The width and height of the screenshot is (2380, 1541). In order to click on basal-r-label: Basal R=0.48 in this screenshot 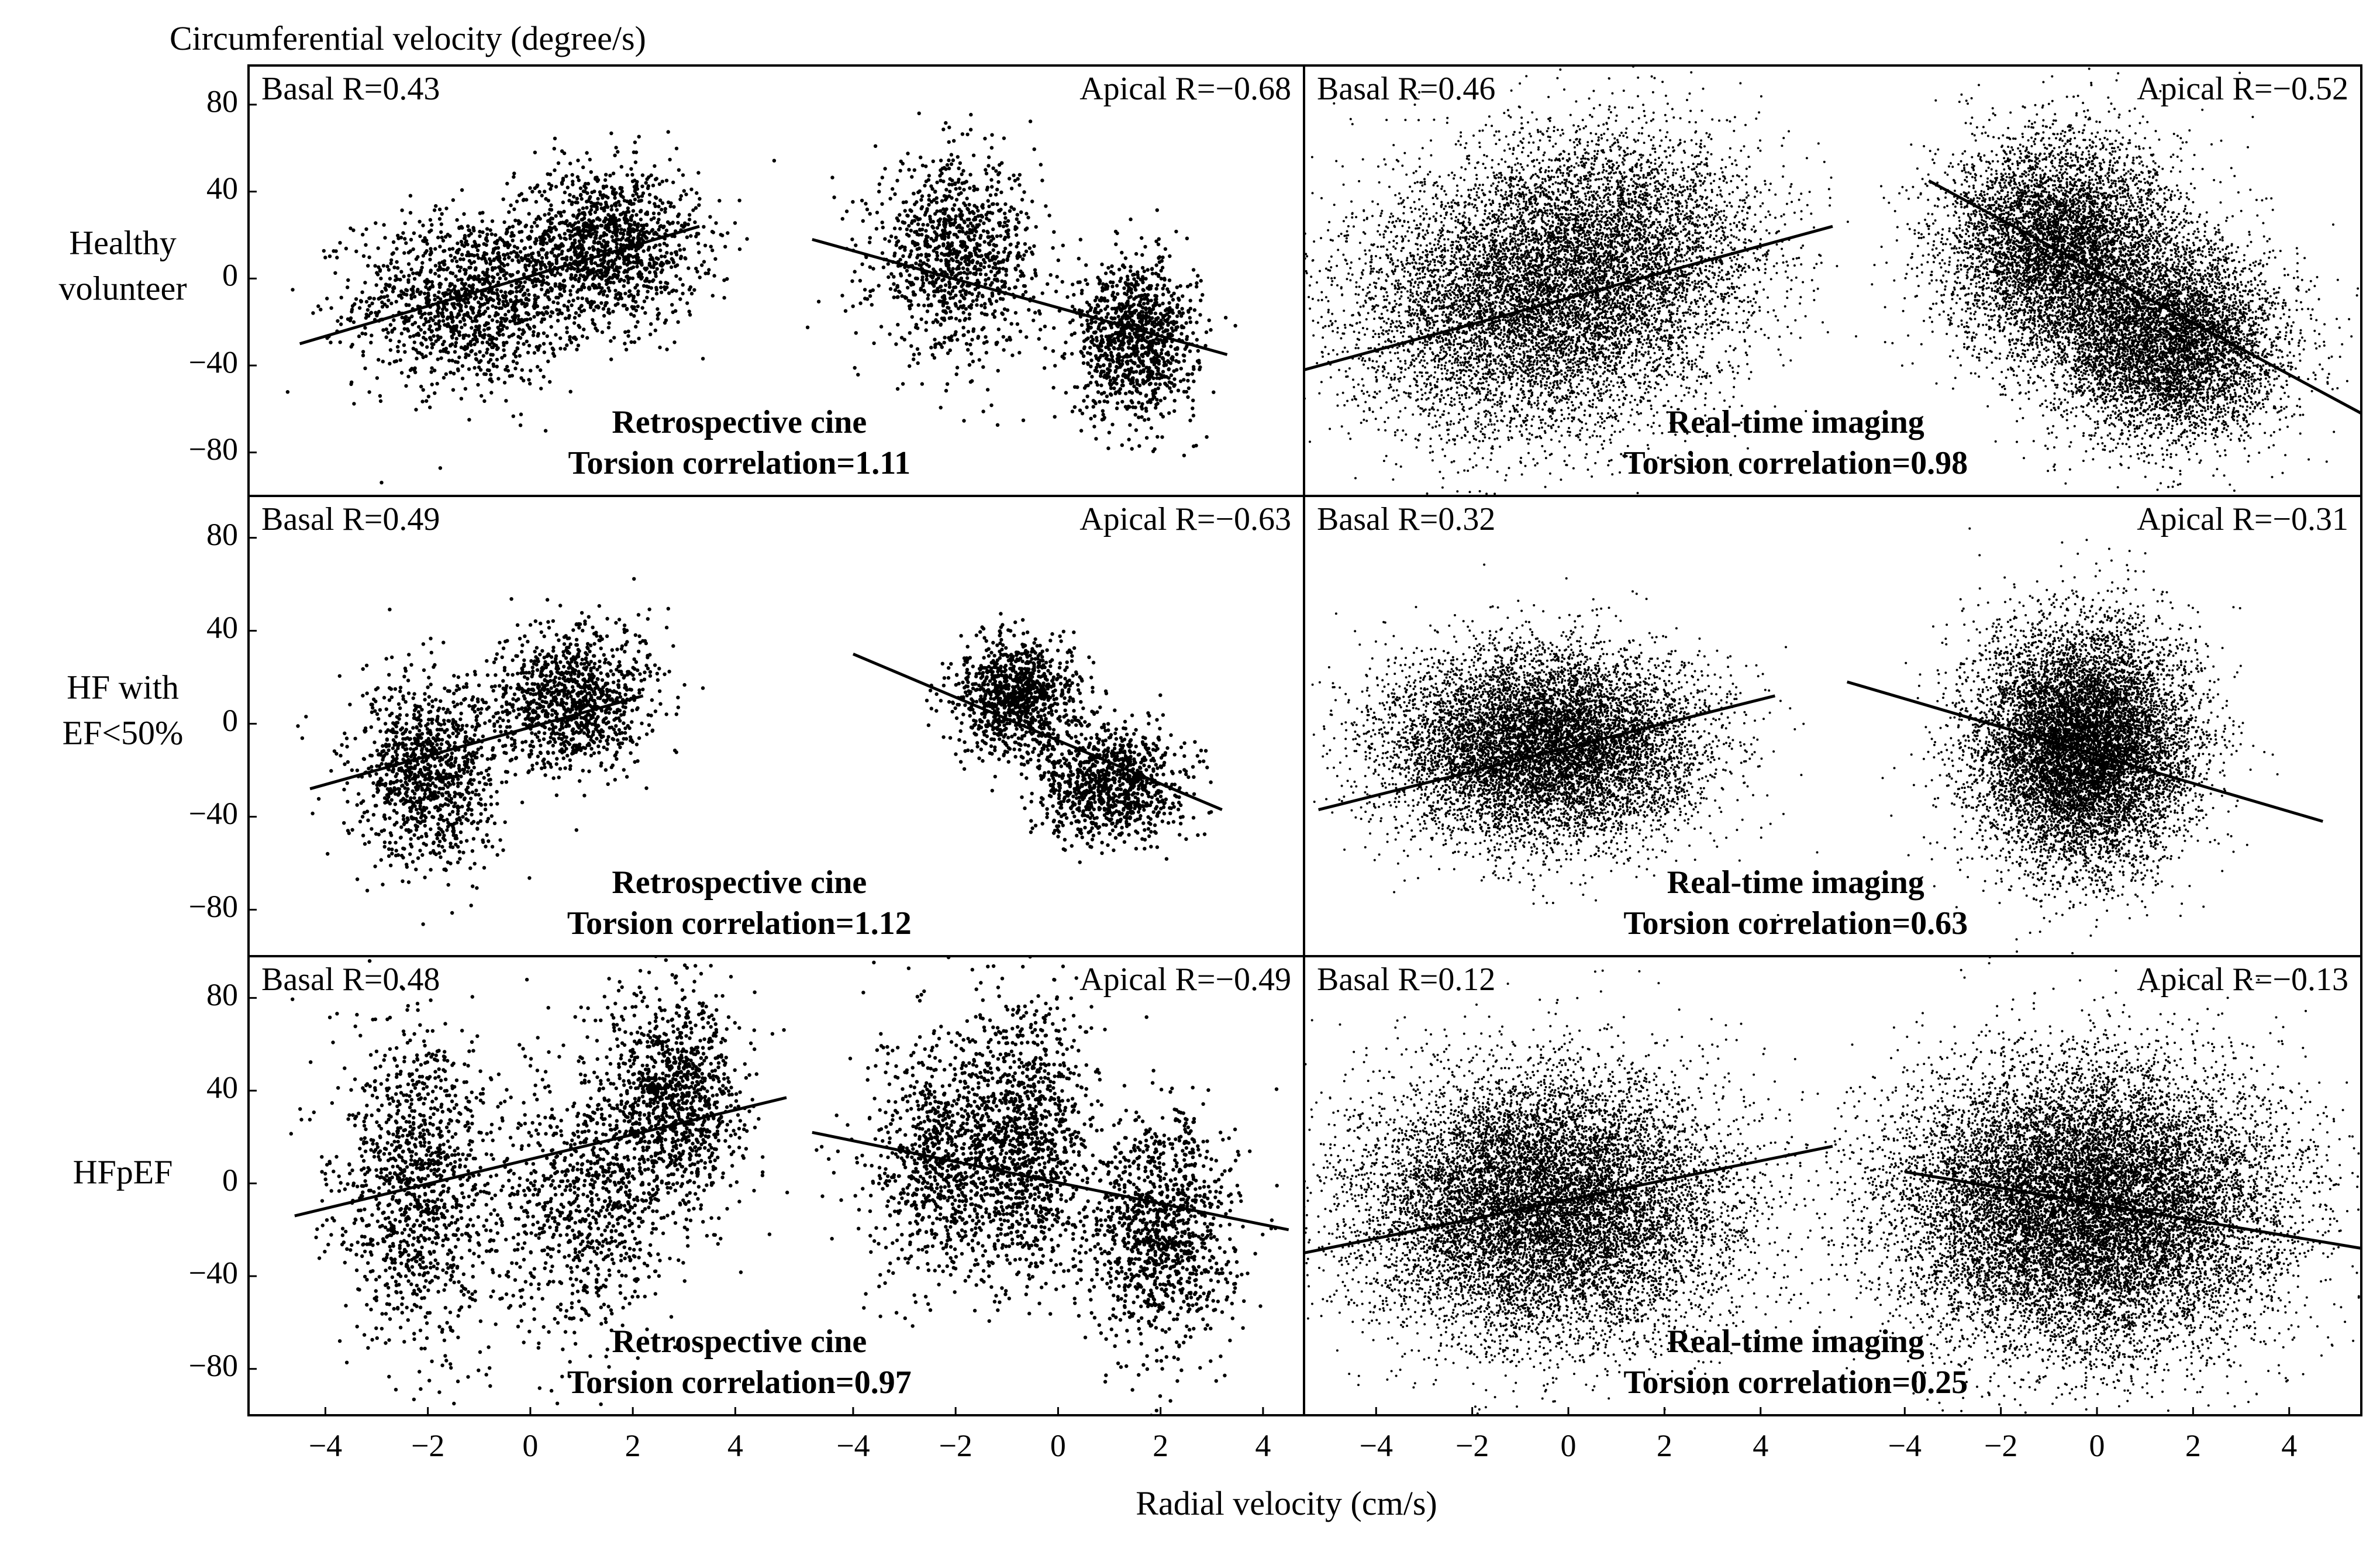, I will do `click(350, 979)`.